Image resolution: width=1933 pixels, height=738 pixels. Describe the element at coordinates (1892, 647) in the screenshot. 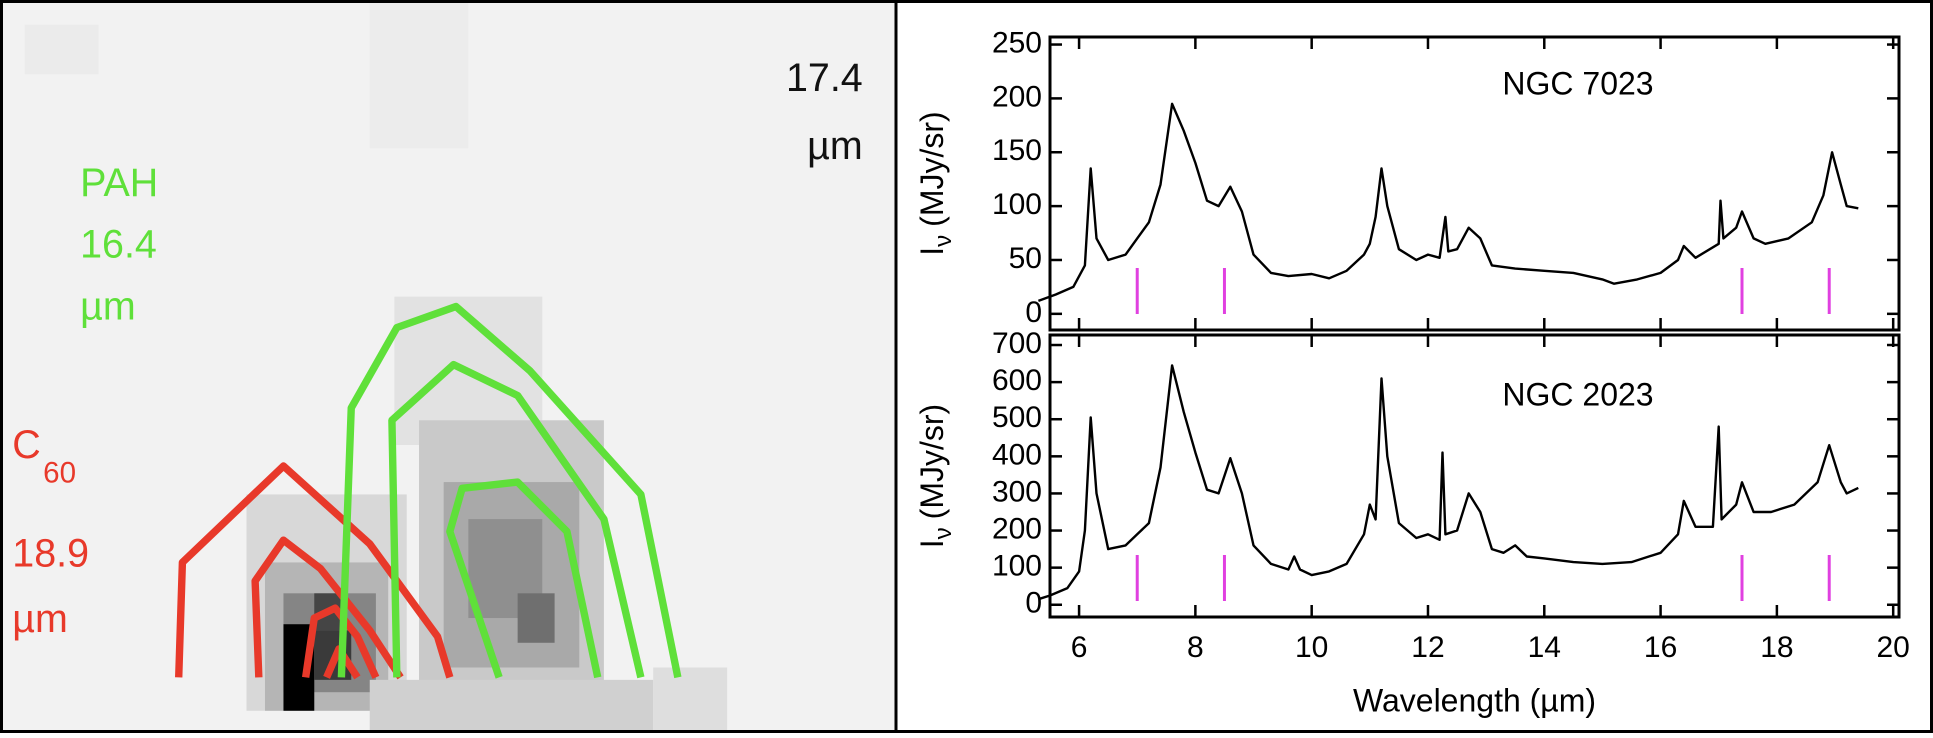

I see `x-tick-label: 20` at that location.